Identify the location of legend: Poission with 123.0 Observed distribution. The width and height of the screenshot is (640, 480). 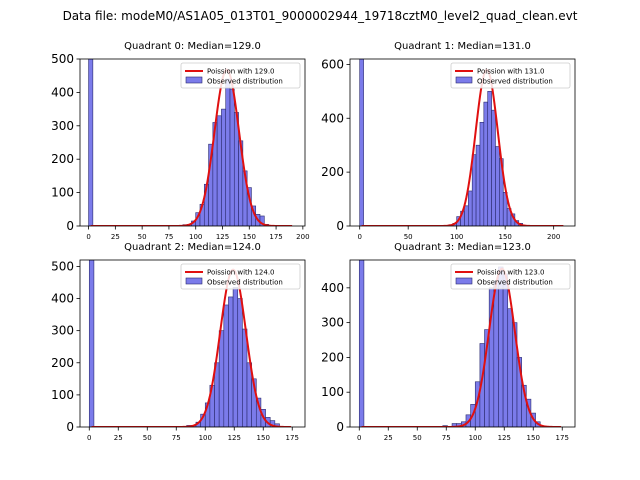
(510, 276).